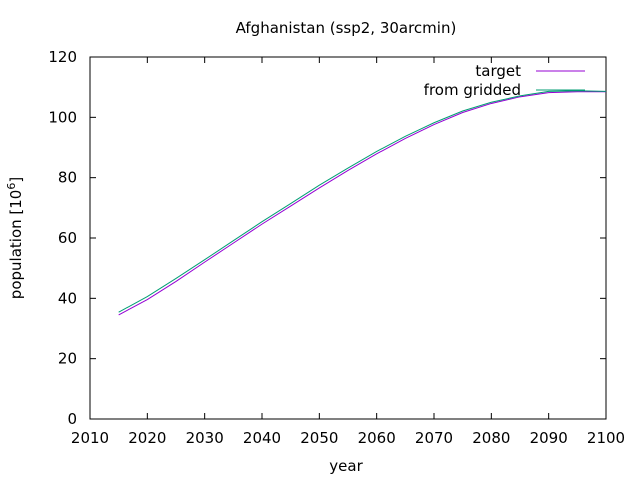  What do you see at coordinates (72, 419) in the screenshot?
I see `y-tick-label-0: 0` at bounding box center [72, 419].